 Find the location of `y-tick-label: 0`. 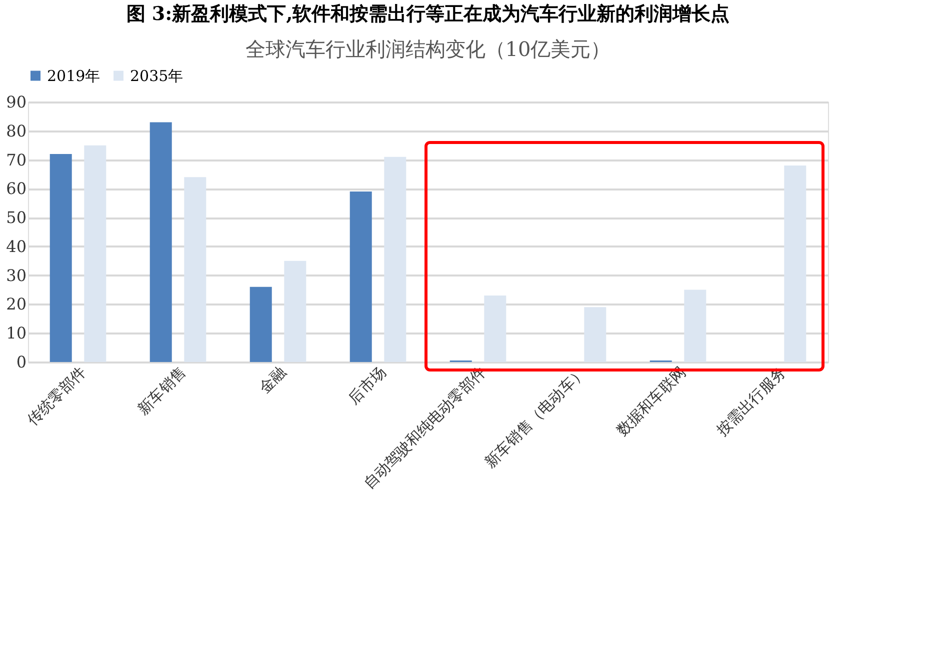

y-tick-label: 0 is located at coordinates (21, 362).